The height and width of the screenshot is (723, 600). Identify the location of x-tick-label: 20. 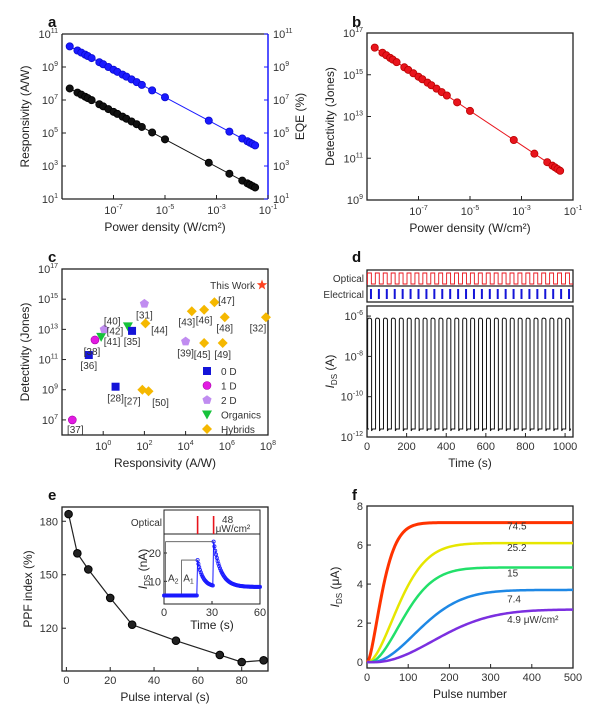
(110, 681).